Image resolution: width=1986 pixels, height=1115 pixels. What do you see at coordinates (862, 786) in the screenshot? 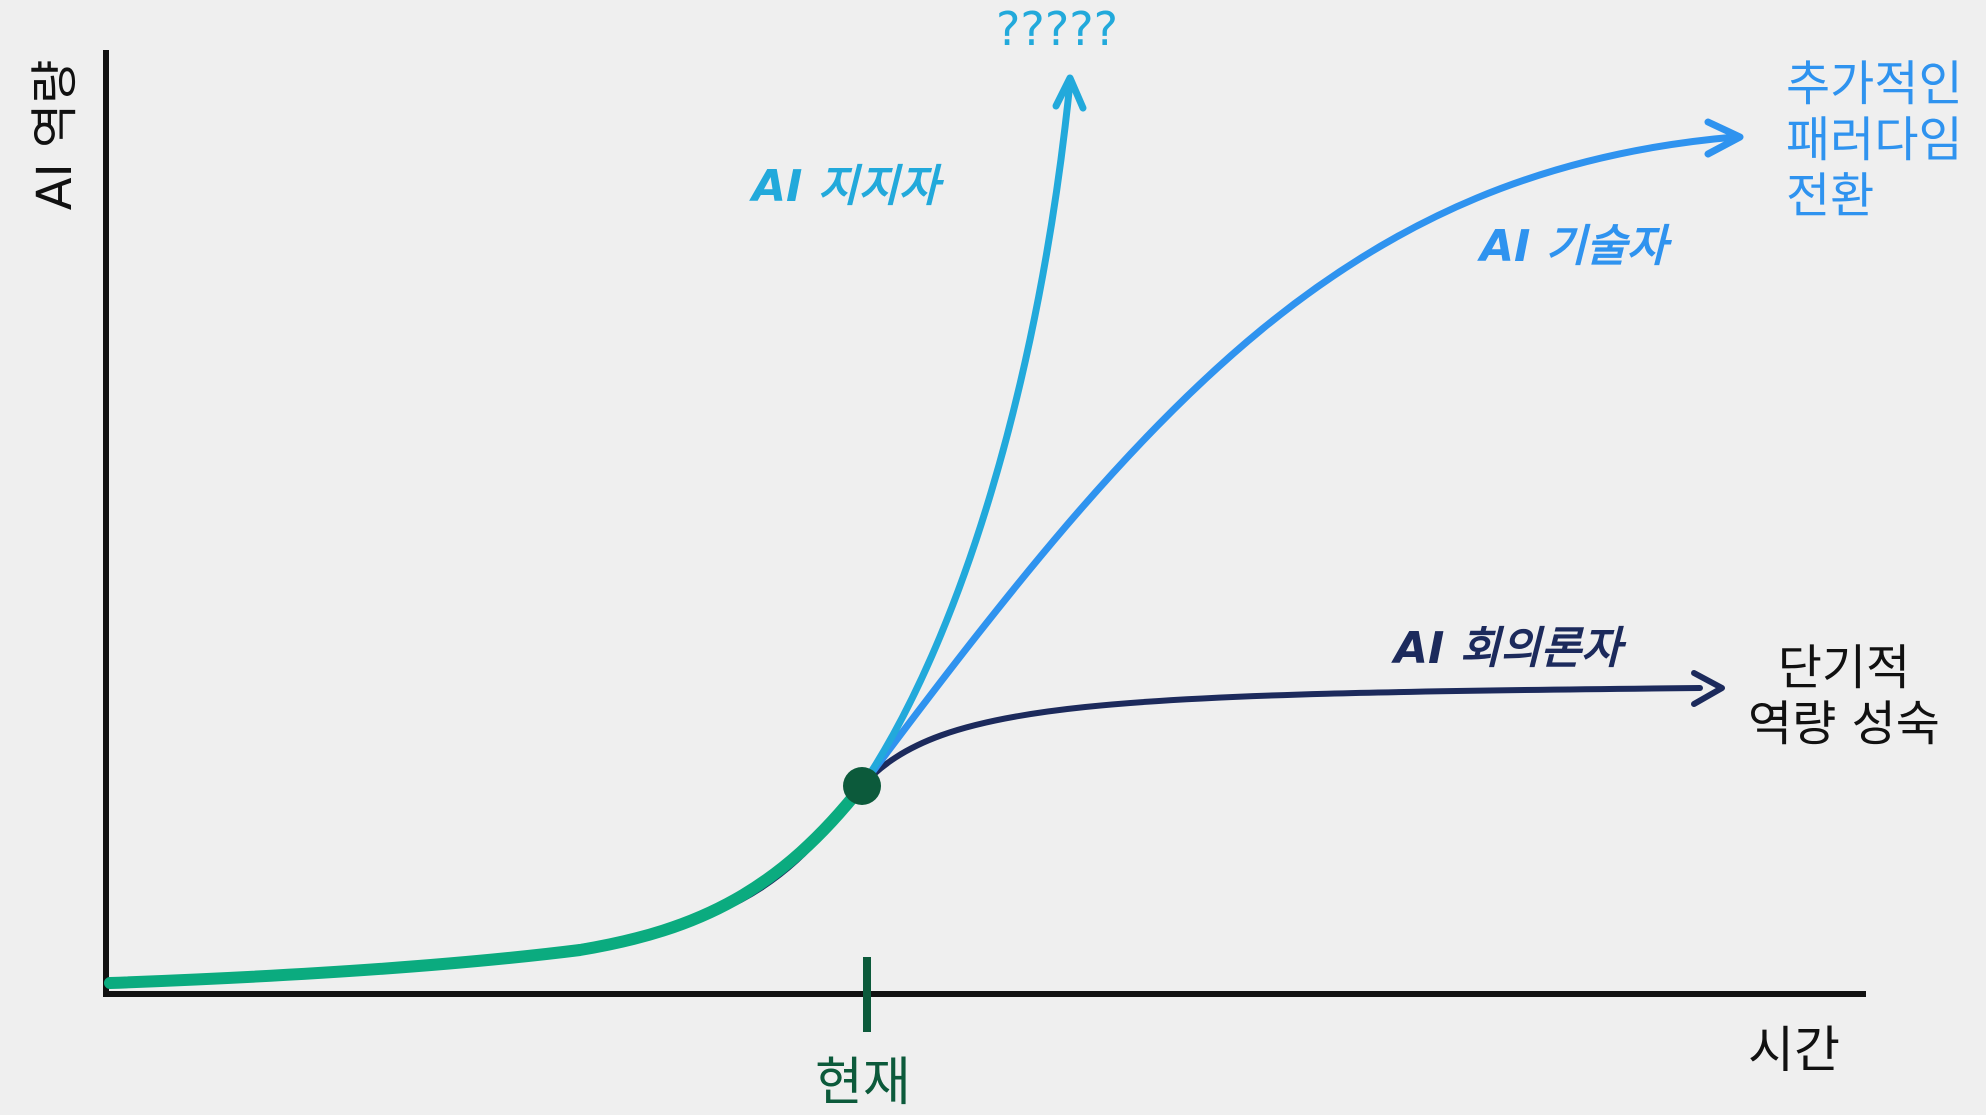
I see `now-point` at bounding box center [862, 786].